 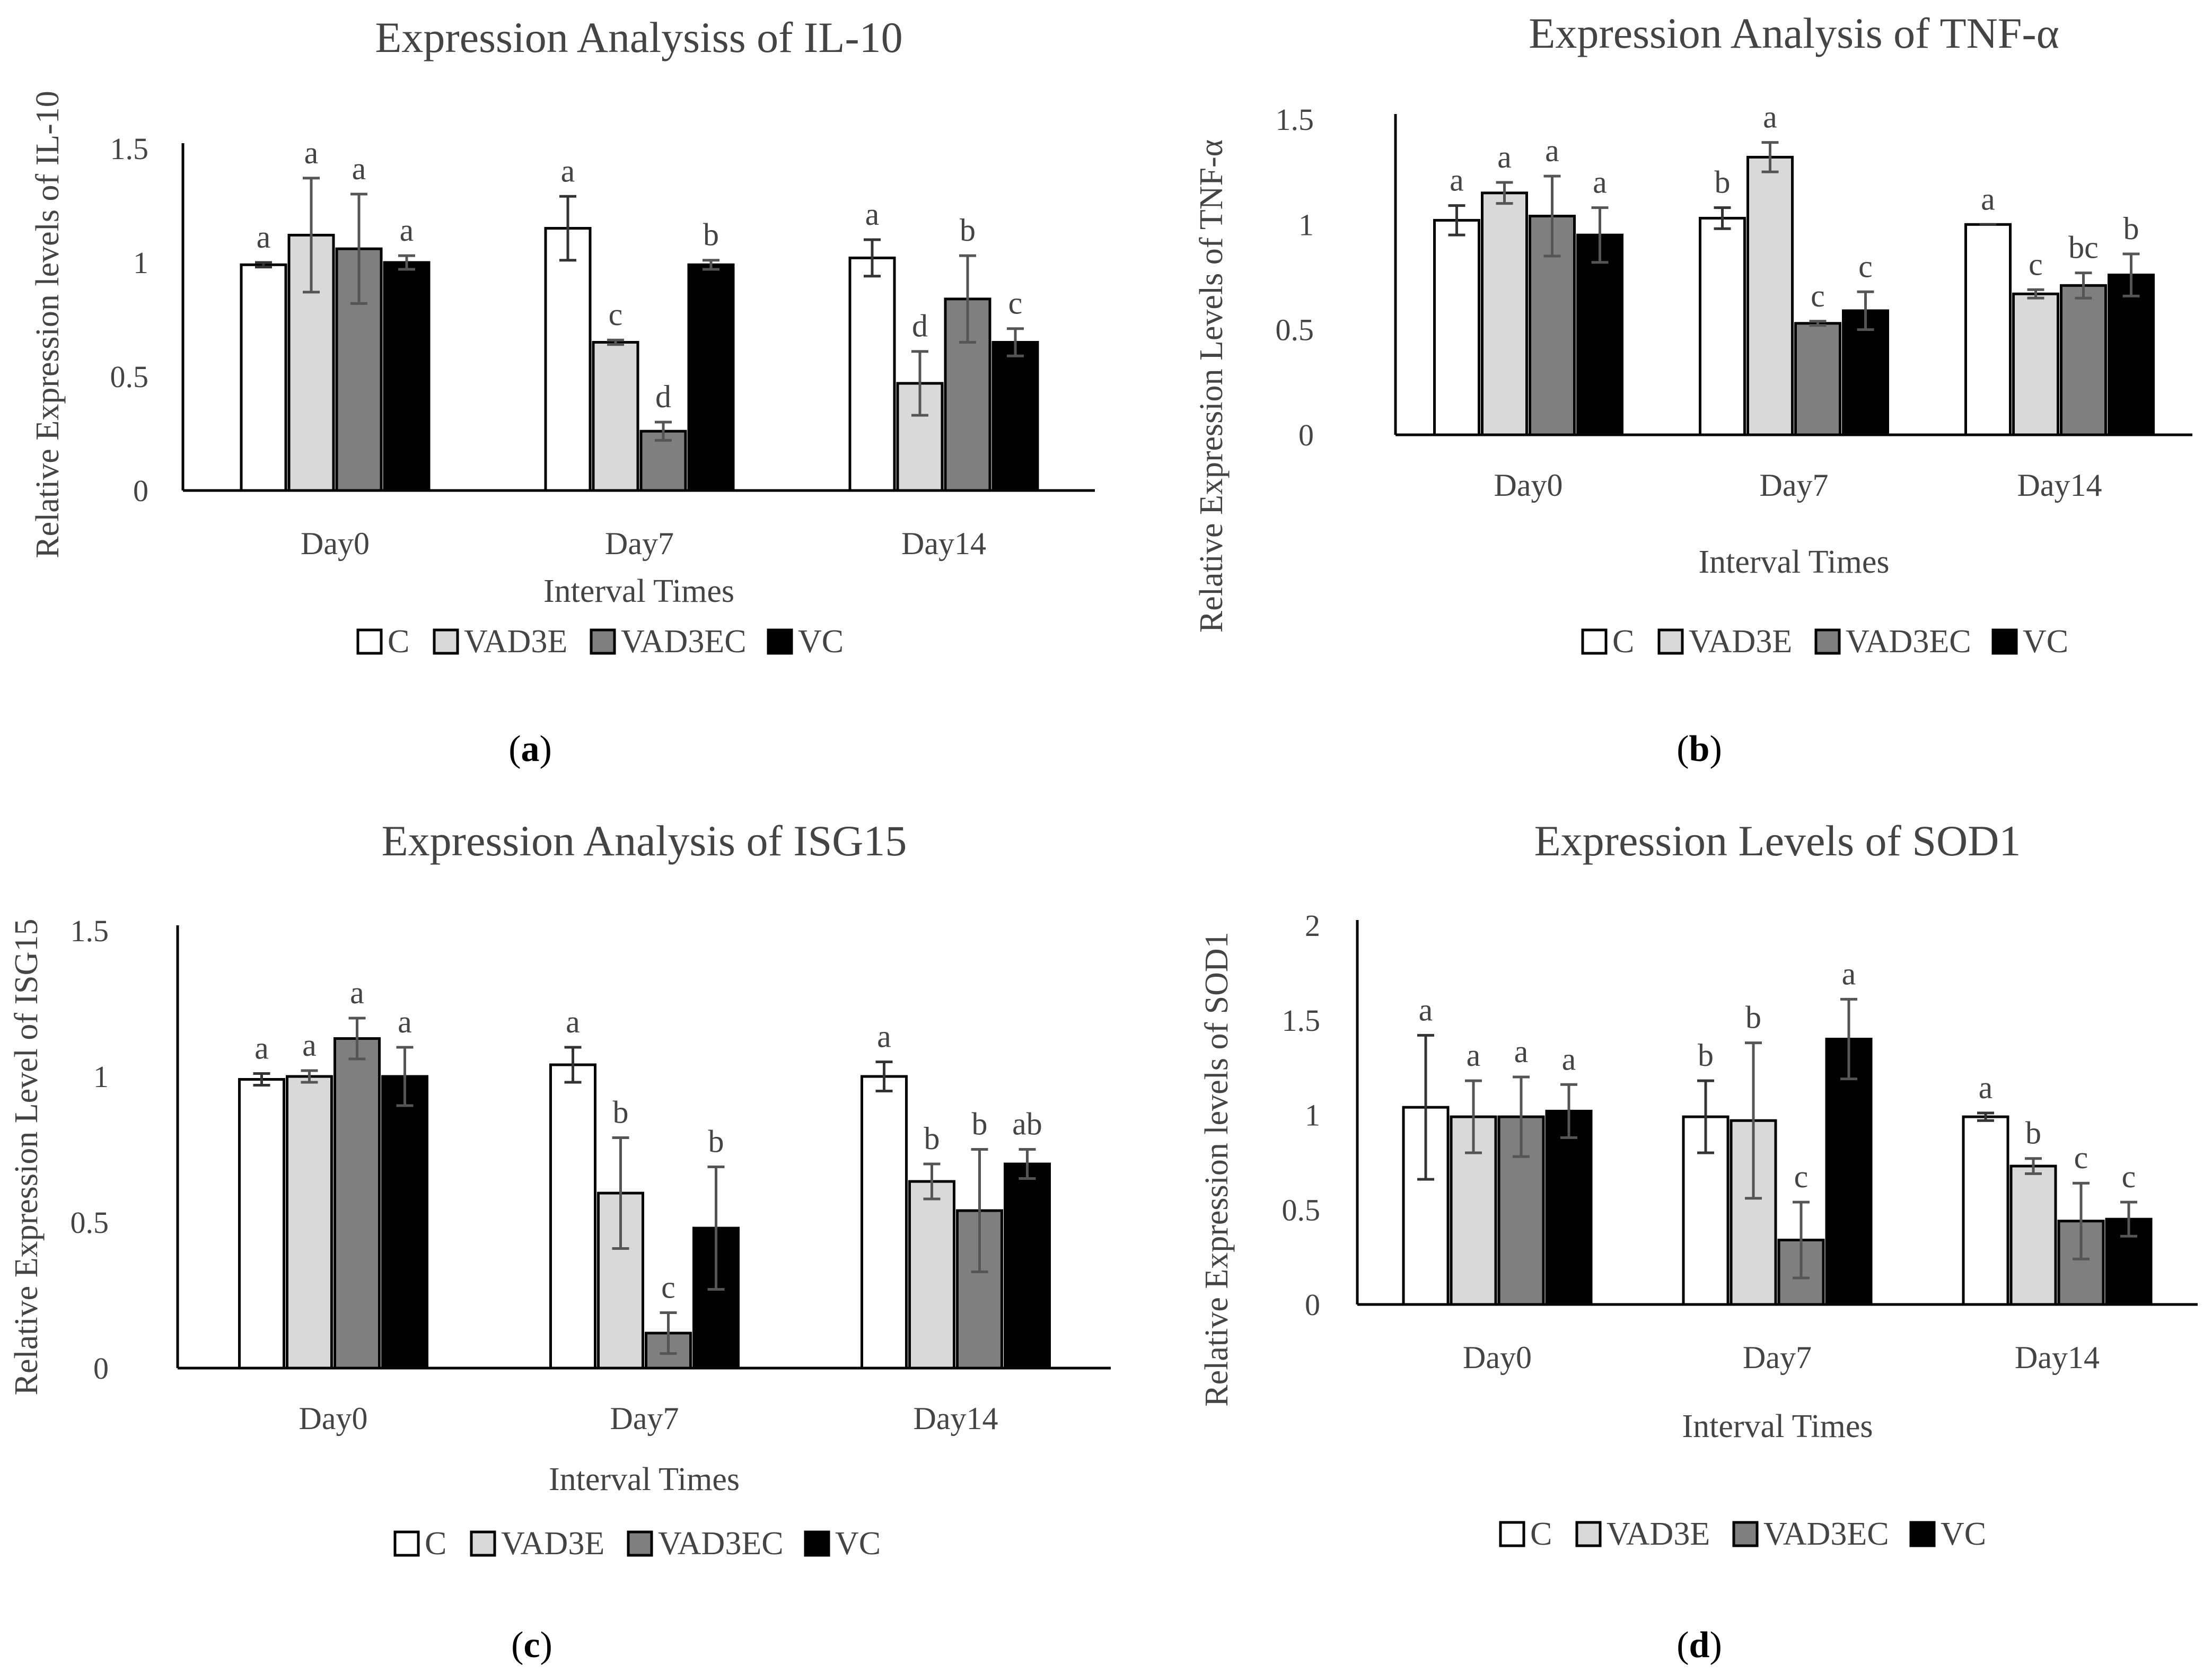 What do you see at coordinates (1027, 1124) in the screenshot?
I see `significance-label: ab` at bounding box center [1027, 1124].